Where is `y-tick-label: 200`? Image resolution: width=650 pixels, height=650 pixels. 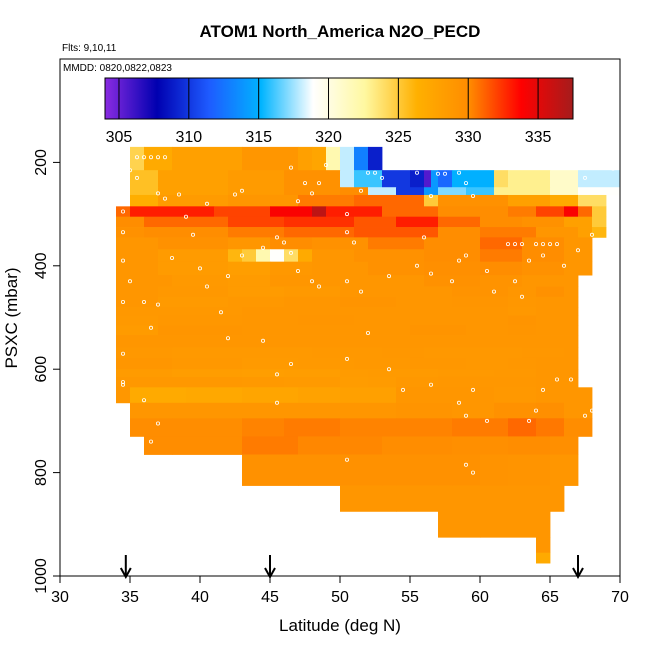 y-tick-label: 200 is located at coordinates (41, 162).